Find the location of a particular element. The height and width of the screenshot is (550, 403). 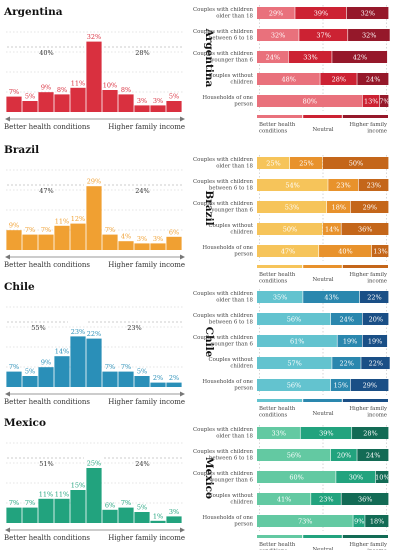

segment-value-label: 56% is located at coordinates (294, 386).